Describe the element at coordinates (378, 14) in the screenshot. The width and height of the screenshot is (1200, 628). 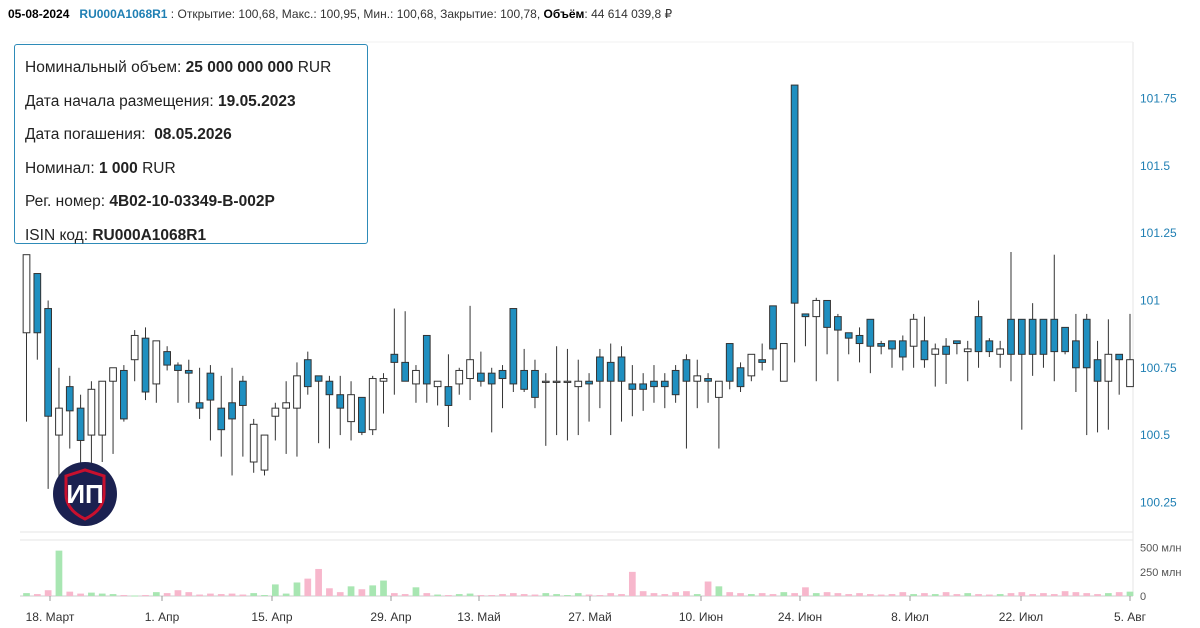
I see `header-low-label: Мин.:` at that location.